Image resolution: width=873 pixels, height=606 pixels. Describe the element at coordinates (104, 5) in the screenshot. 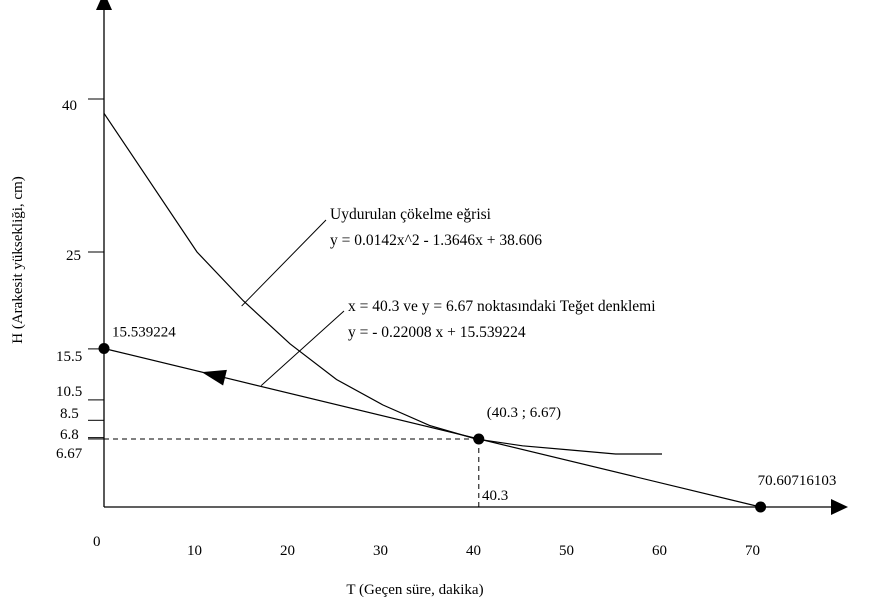

I see `y-axis-arrow` at that location.